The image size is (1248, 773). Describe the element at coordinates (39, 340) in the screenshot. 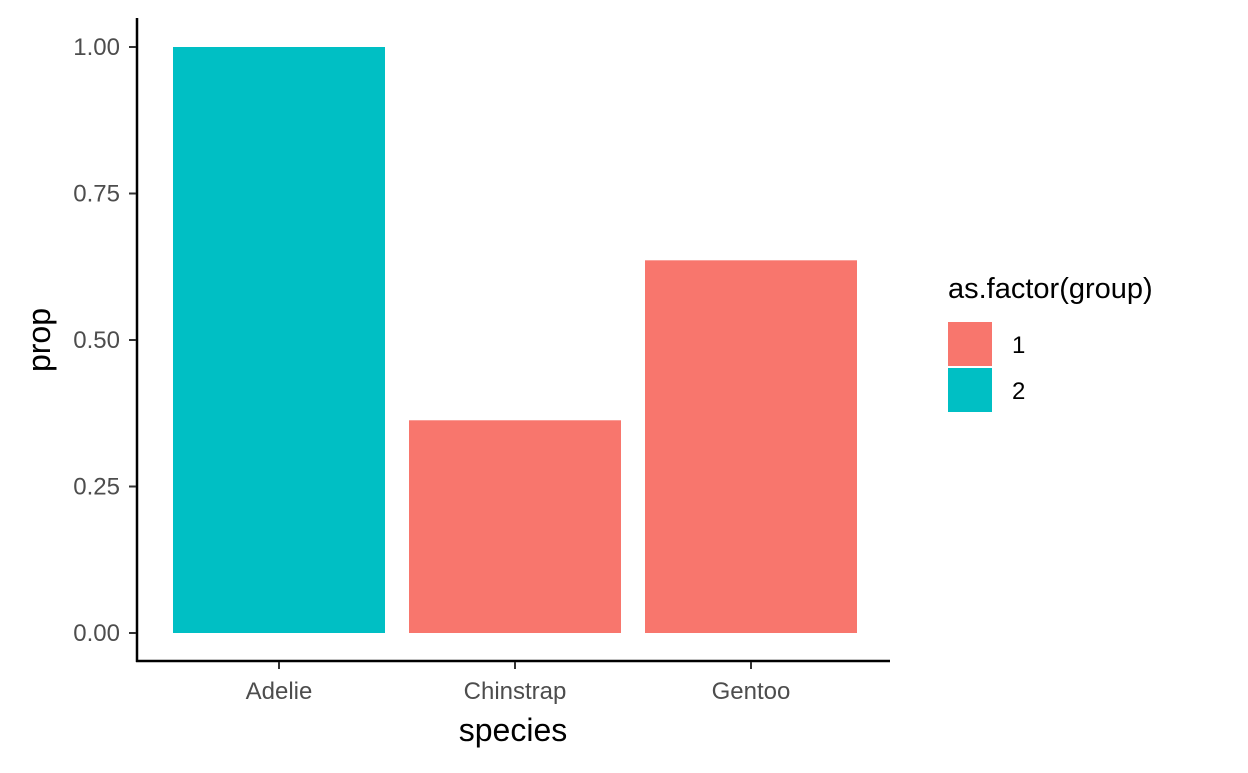

I see `y-axis-title: prop` at that location.